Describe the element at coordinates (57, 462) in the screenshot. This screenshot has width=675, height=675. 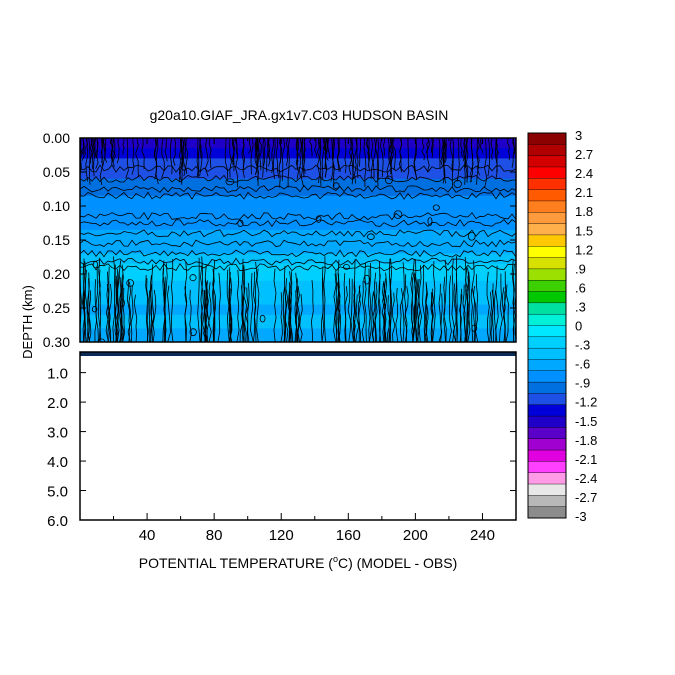
I see `y-tick-label: 4.0` at that location.